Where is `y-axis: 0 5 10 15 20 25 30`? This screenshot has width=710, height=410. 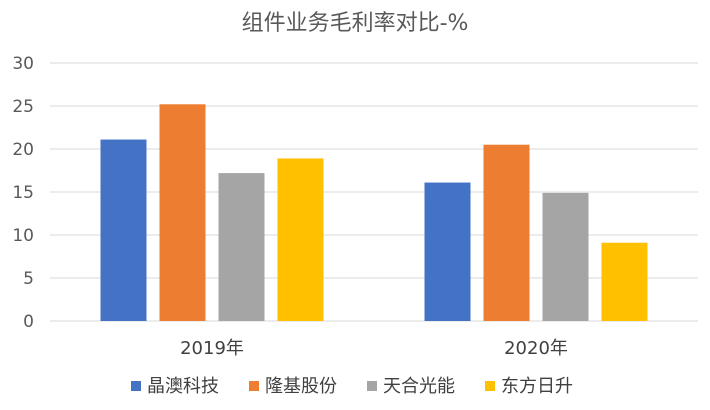
y-axis: 0 5 10 15 20 25 30 is located at coordinates (23, 193).